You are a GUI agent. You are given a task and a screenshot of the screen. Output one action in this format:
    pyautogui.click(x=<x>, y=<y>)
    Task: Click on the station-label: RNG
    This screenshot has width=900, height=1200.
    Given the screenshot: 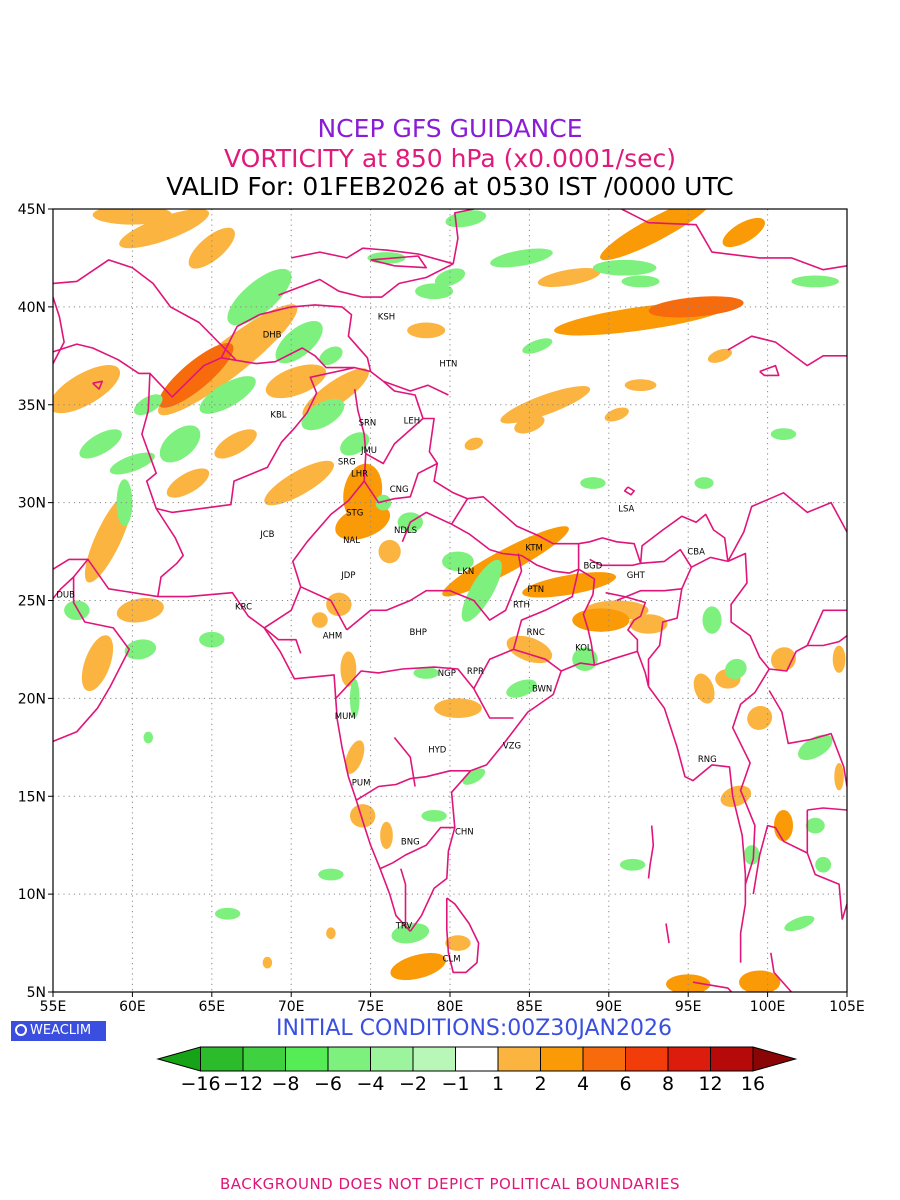 What is the action you would take?
    pyautogui.click(x=707, y=760)
    